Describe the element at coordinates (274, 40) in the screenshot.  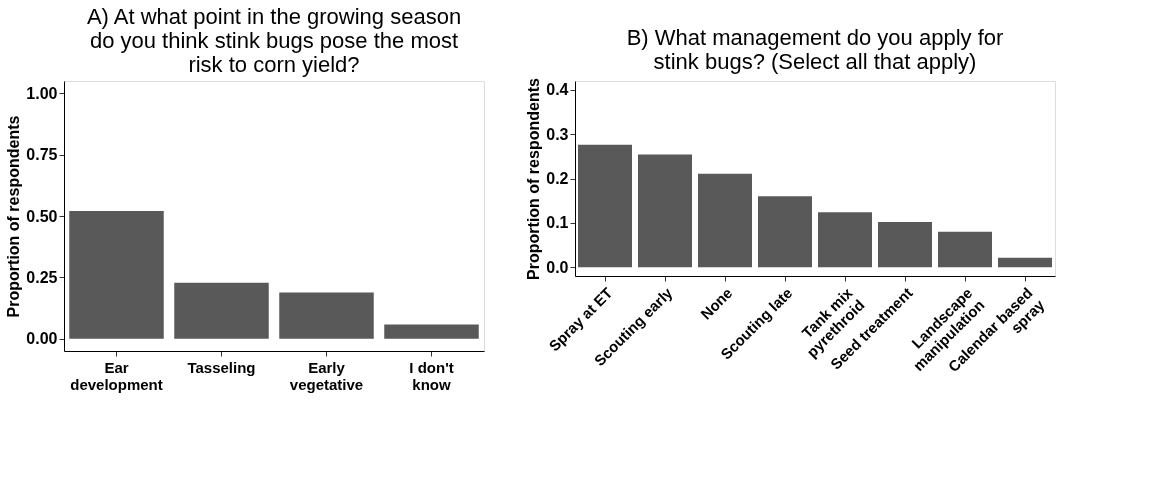
I see `chart-title: A) At what point in the growing season do you think stink bugs pose the most risk to corn yield?` at that location.